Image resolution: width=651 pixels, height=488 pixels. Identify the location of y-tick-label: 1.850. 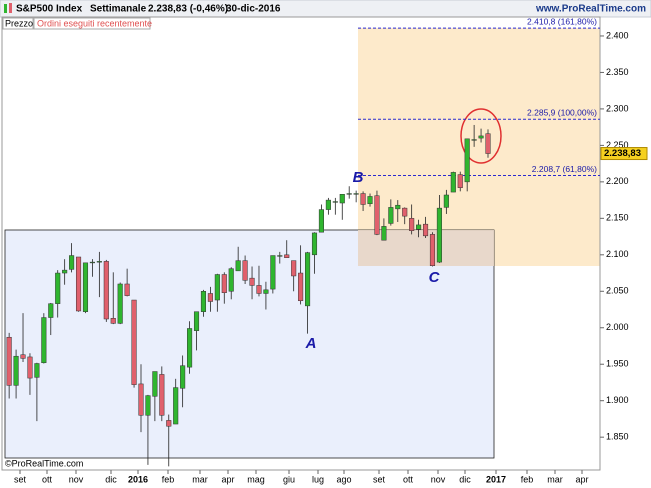
(617, 437).